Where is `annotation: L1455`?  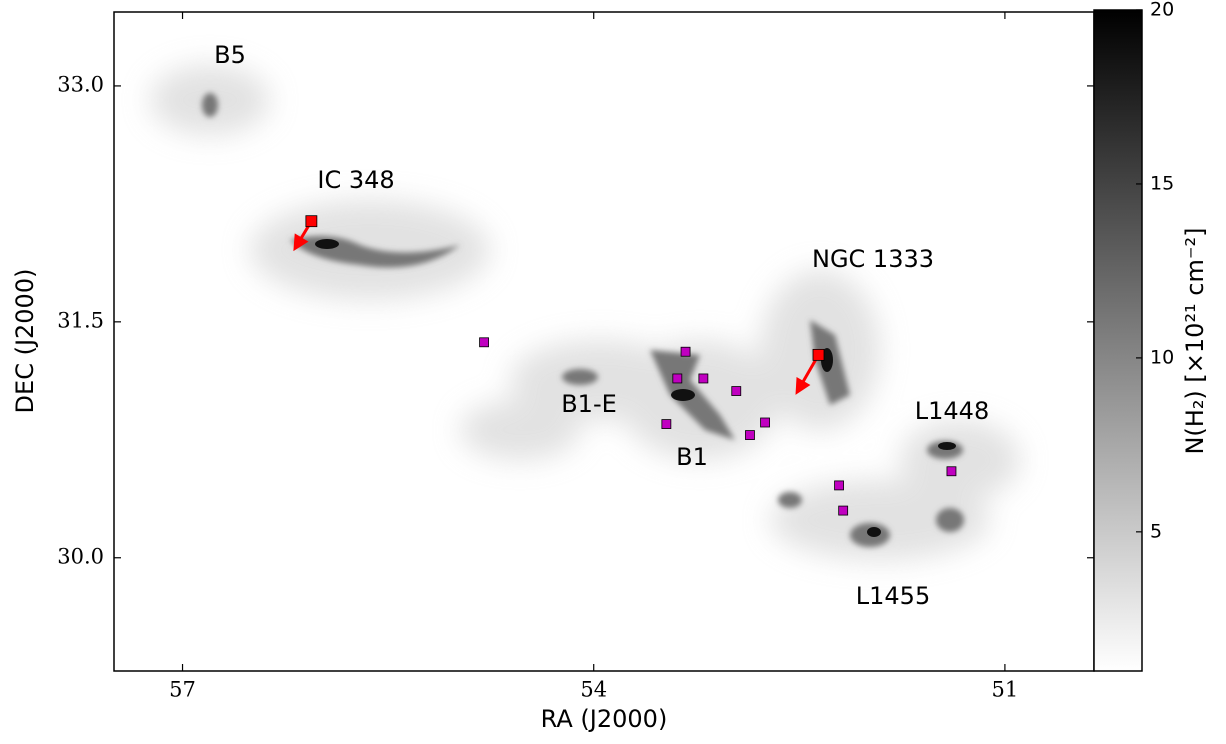 annotation: L1455 is located at coordinates (893, 596).